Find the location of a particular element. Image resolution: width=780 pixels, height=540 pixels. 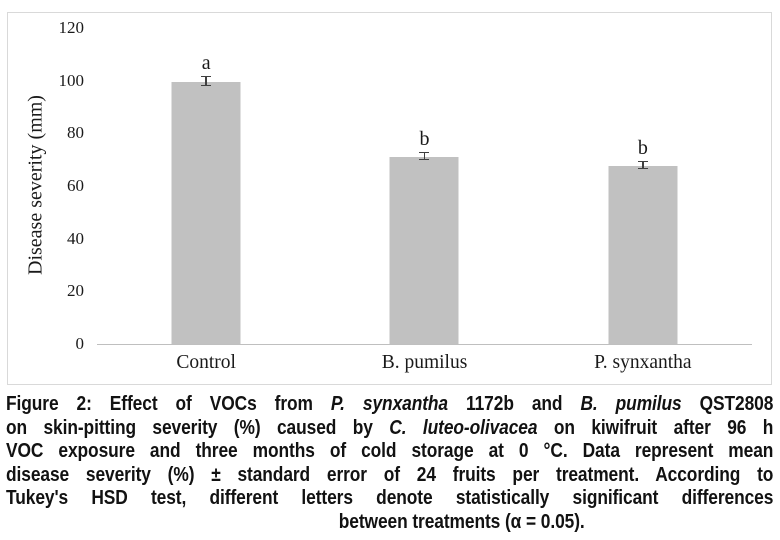

y-axis-ticks: 0 20 40 60 80 100 120 is located at coordinates (46, 185).